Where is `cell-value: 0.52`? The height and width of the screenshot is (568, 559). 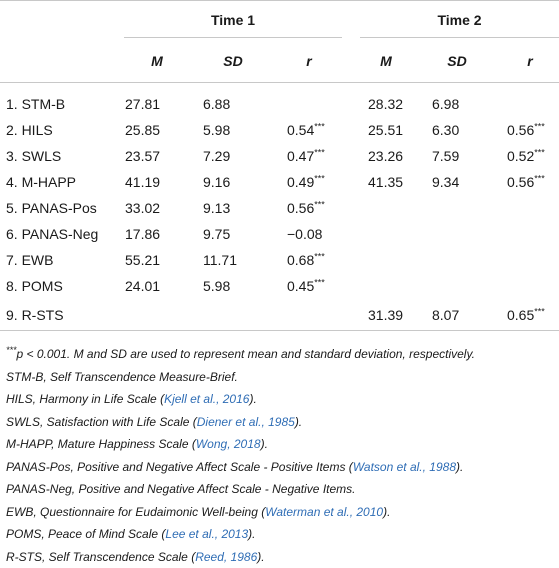
cell-value: 0.52 is located at coordinates (520, 156).